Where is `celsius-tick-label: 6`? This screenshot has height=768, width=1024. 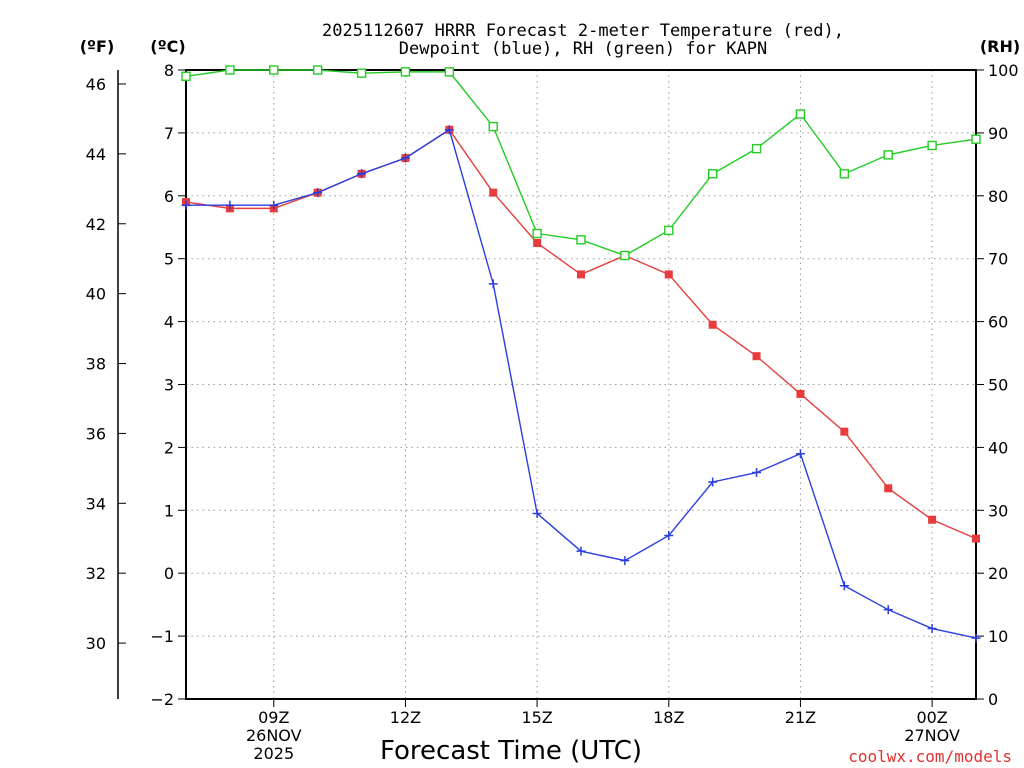
celsius-tick-label: 6 is located at coordinates (169, 196).